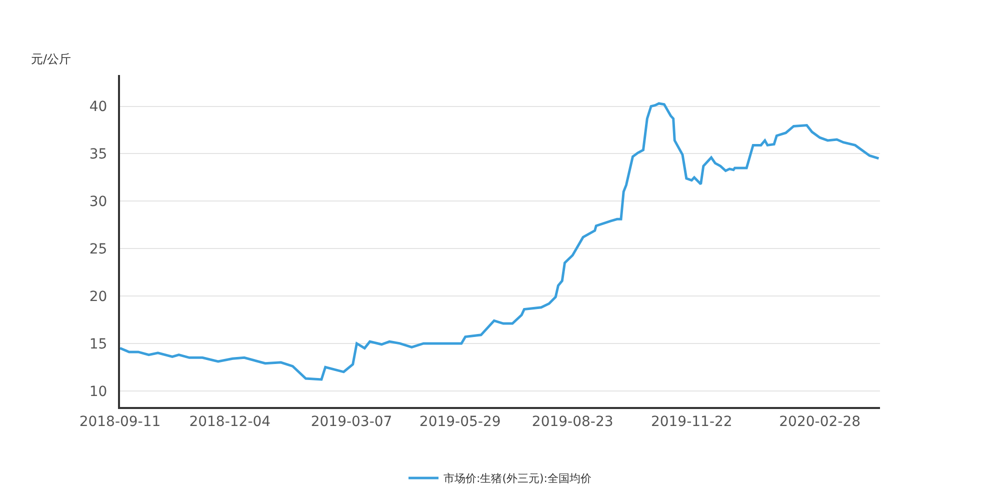 Image resolution: width=1000 pixels, height=504 pixels. I want to click on x-tick-label: 2019-03-07, so click(351, 422).